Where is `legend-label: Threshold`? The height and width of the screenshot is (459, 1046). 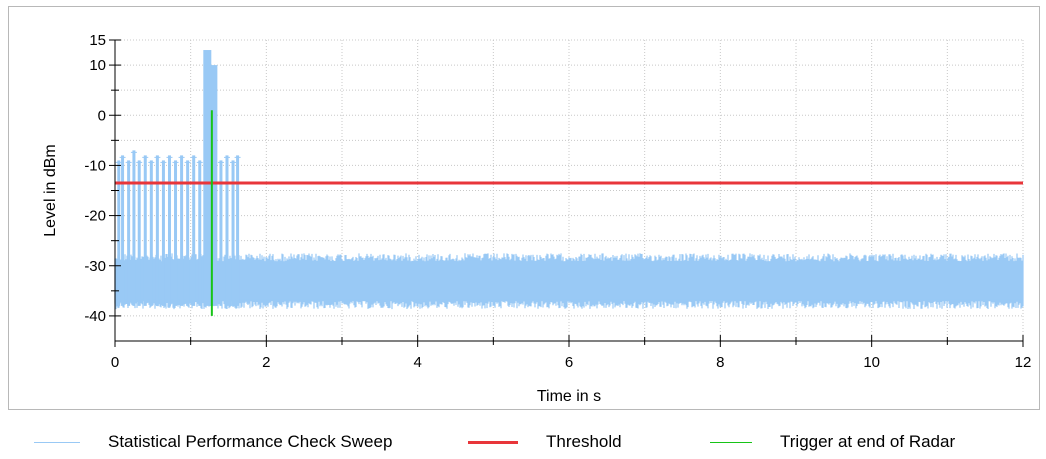 legend-label: Threshold is located at coordinates (584, 441).